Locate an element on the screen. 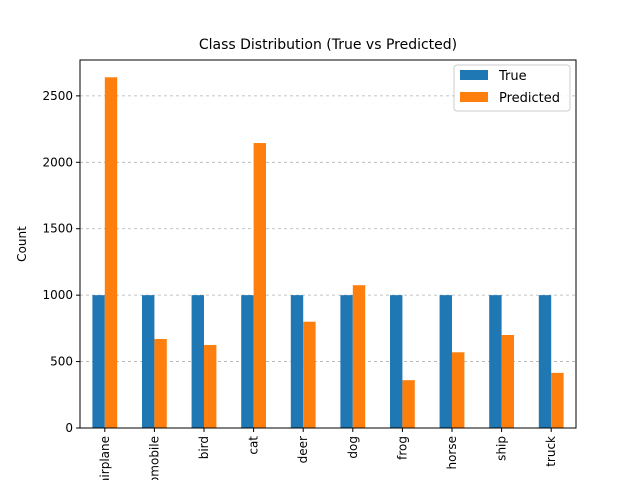 The image size is (640, 480). bar-predicted-deer is located at coordinates (309, 374).